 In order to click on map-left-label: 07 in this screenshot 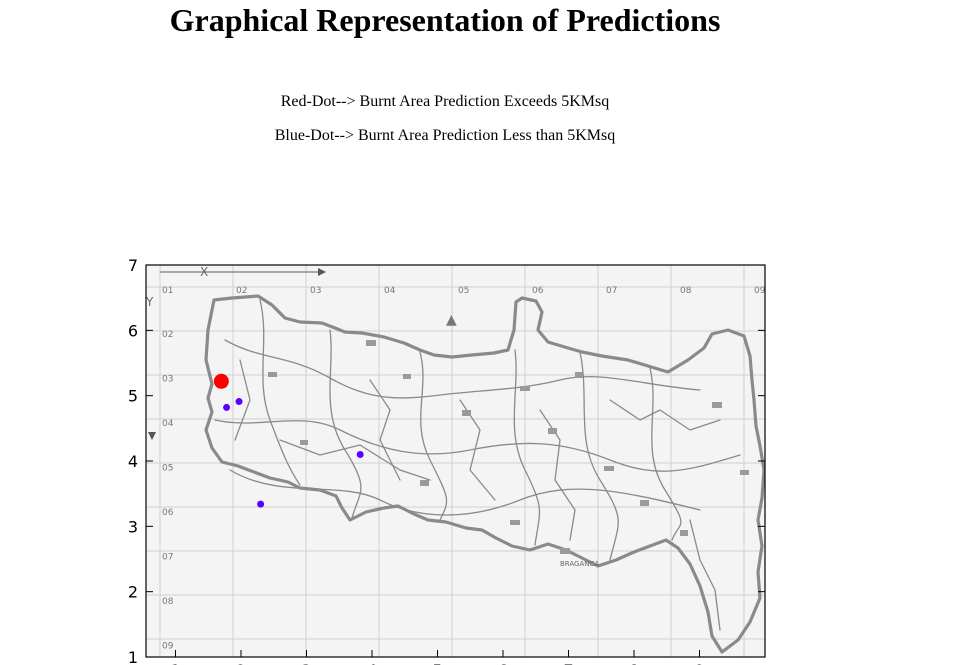, I will do `click(167, 558)`.